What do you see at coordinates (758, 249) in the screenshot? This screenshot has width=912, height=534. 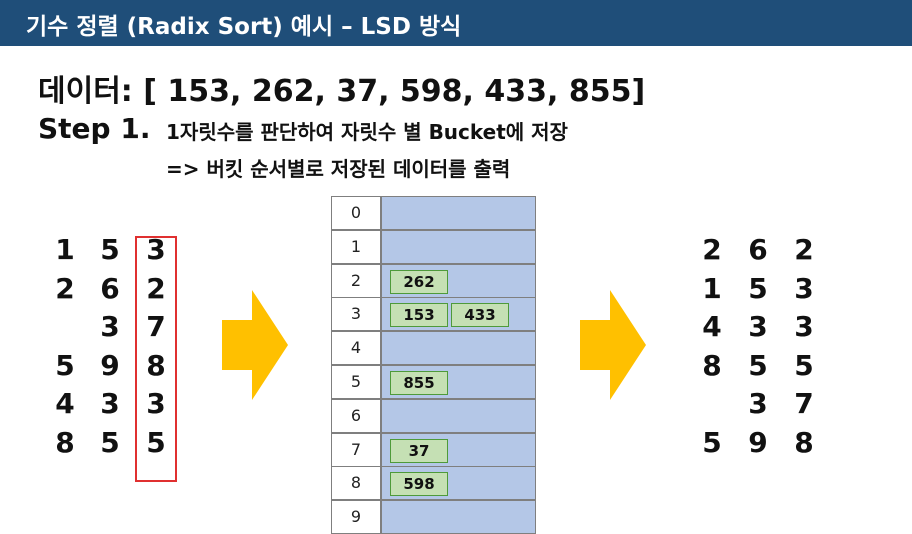 I see `output-digit: 6` at bounding box center [758, 249].